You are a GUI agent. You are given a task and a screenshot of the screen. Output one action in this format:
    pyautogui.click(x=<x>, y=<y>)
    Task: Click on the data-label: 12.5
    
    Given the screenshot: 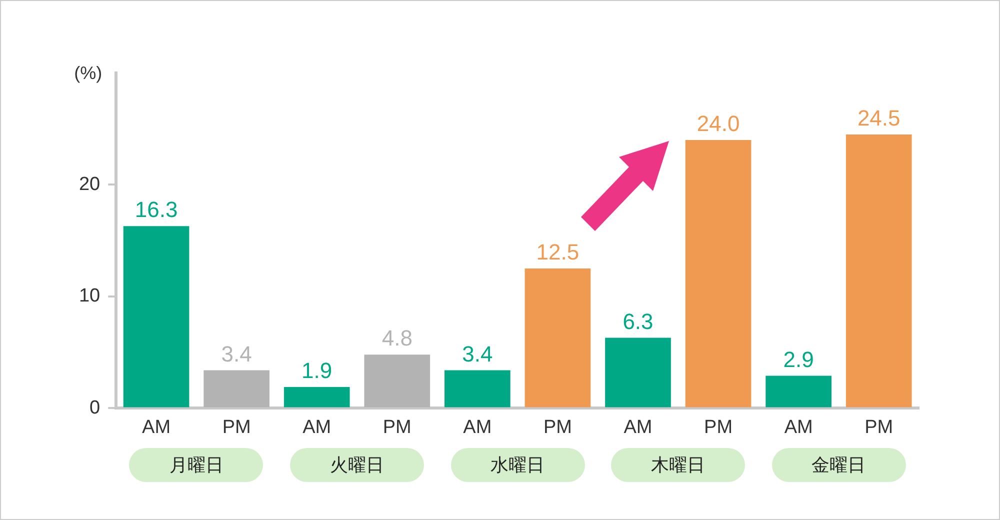 What is the action you would take?
    pyautogui.click(x=558, y=252)
    